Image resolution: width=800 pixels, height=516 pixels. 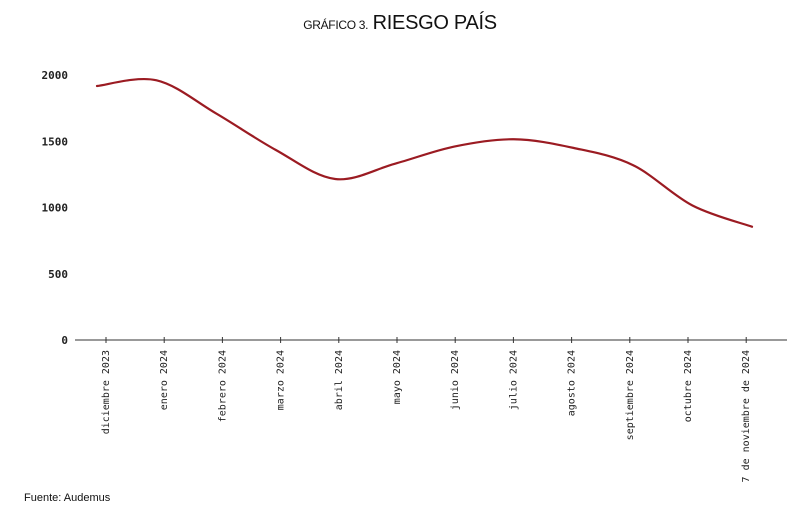 I want to click on x-tick-label: octubre 2024, so click(x=688, y=386).